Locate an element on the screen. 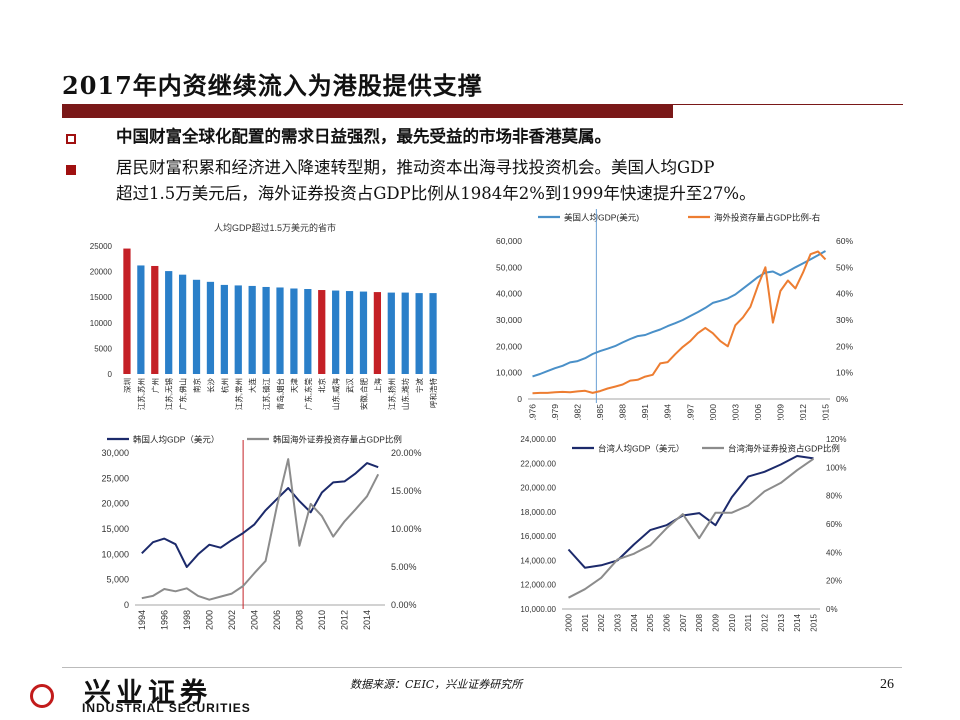 The width and height of the screenshot is (960, 720). legend-label: 台湾海外证券投资占GDP比例 is located at coordinates (784, 449).